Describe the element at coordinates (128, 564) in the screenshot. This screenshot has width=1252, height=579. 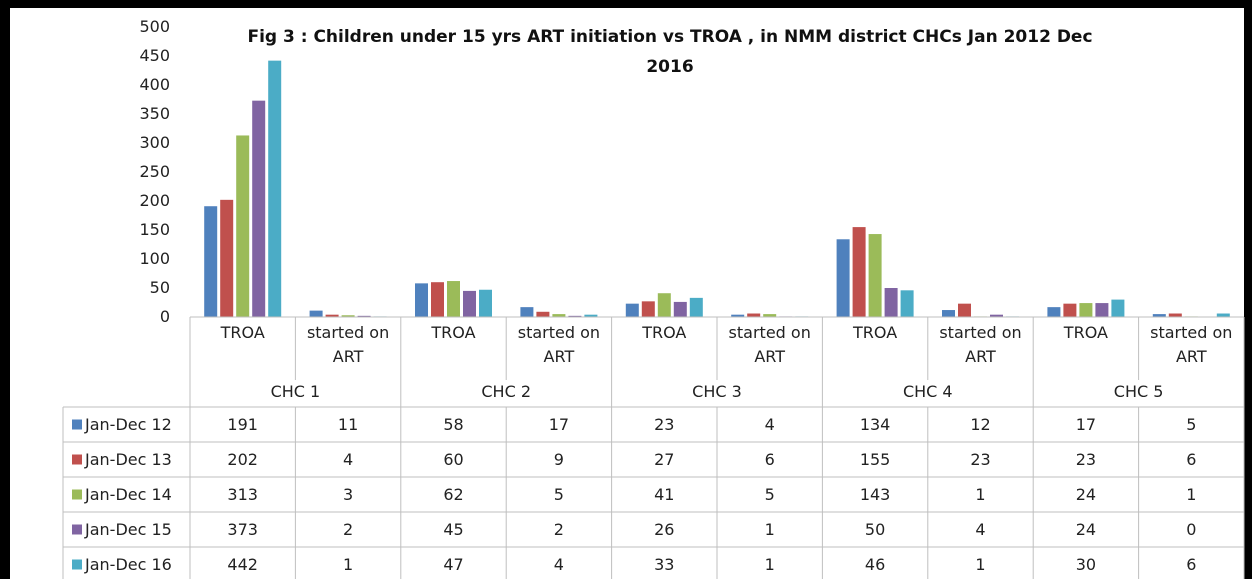
I see `legend-label: Jan-Dec 16` at that location.